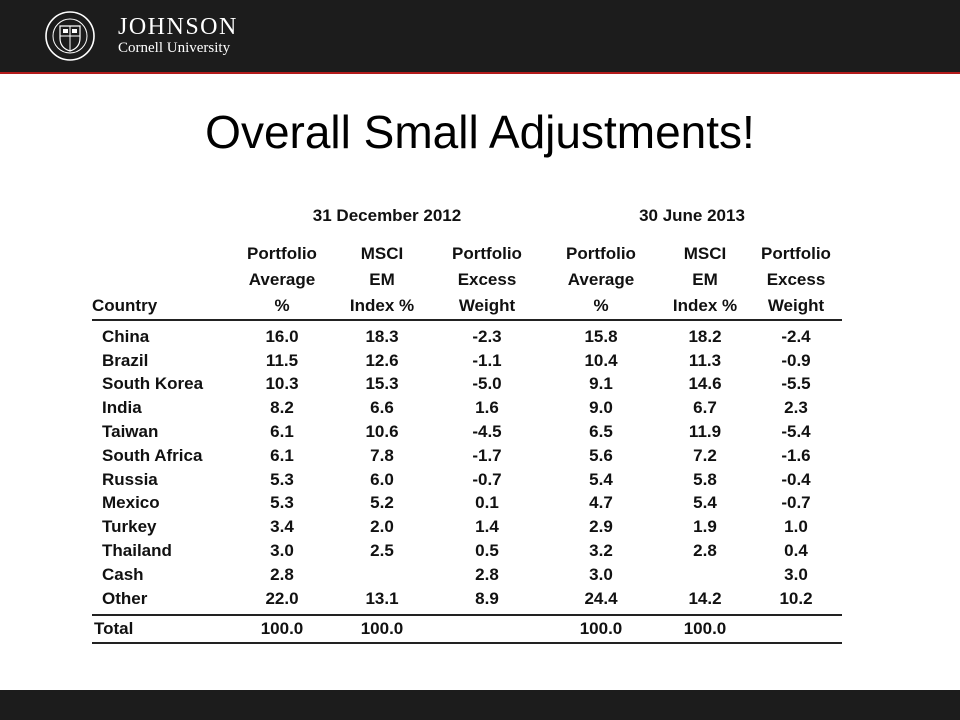 This screenshot has width=960, height=720. I want to click on total-value-cell, so click(487, 628).